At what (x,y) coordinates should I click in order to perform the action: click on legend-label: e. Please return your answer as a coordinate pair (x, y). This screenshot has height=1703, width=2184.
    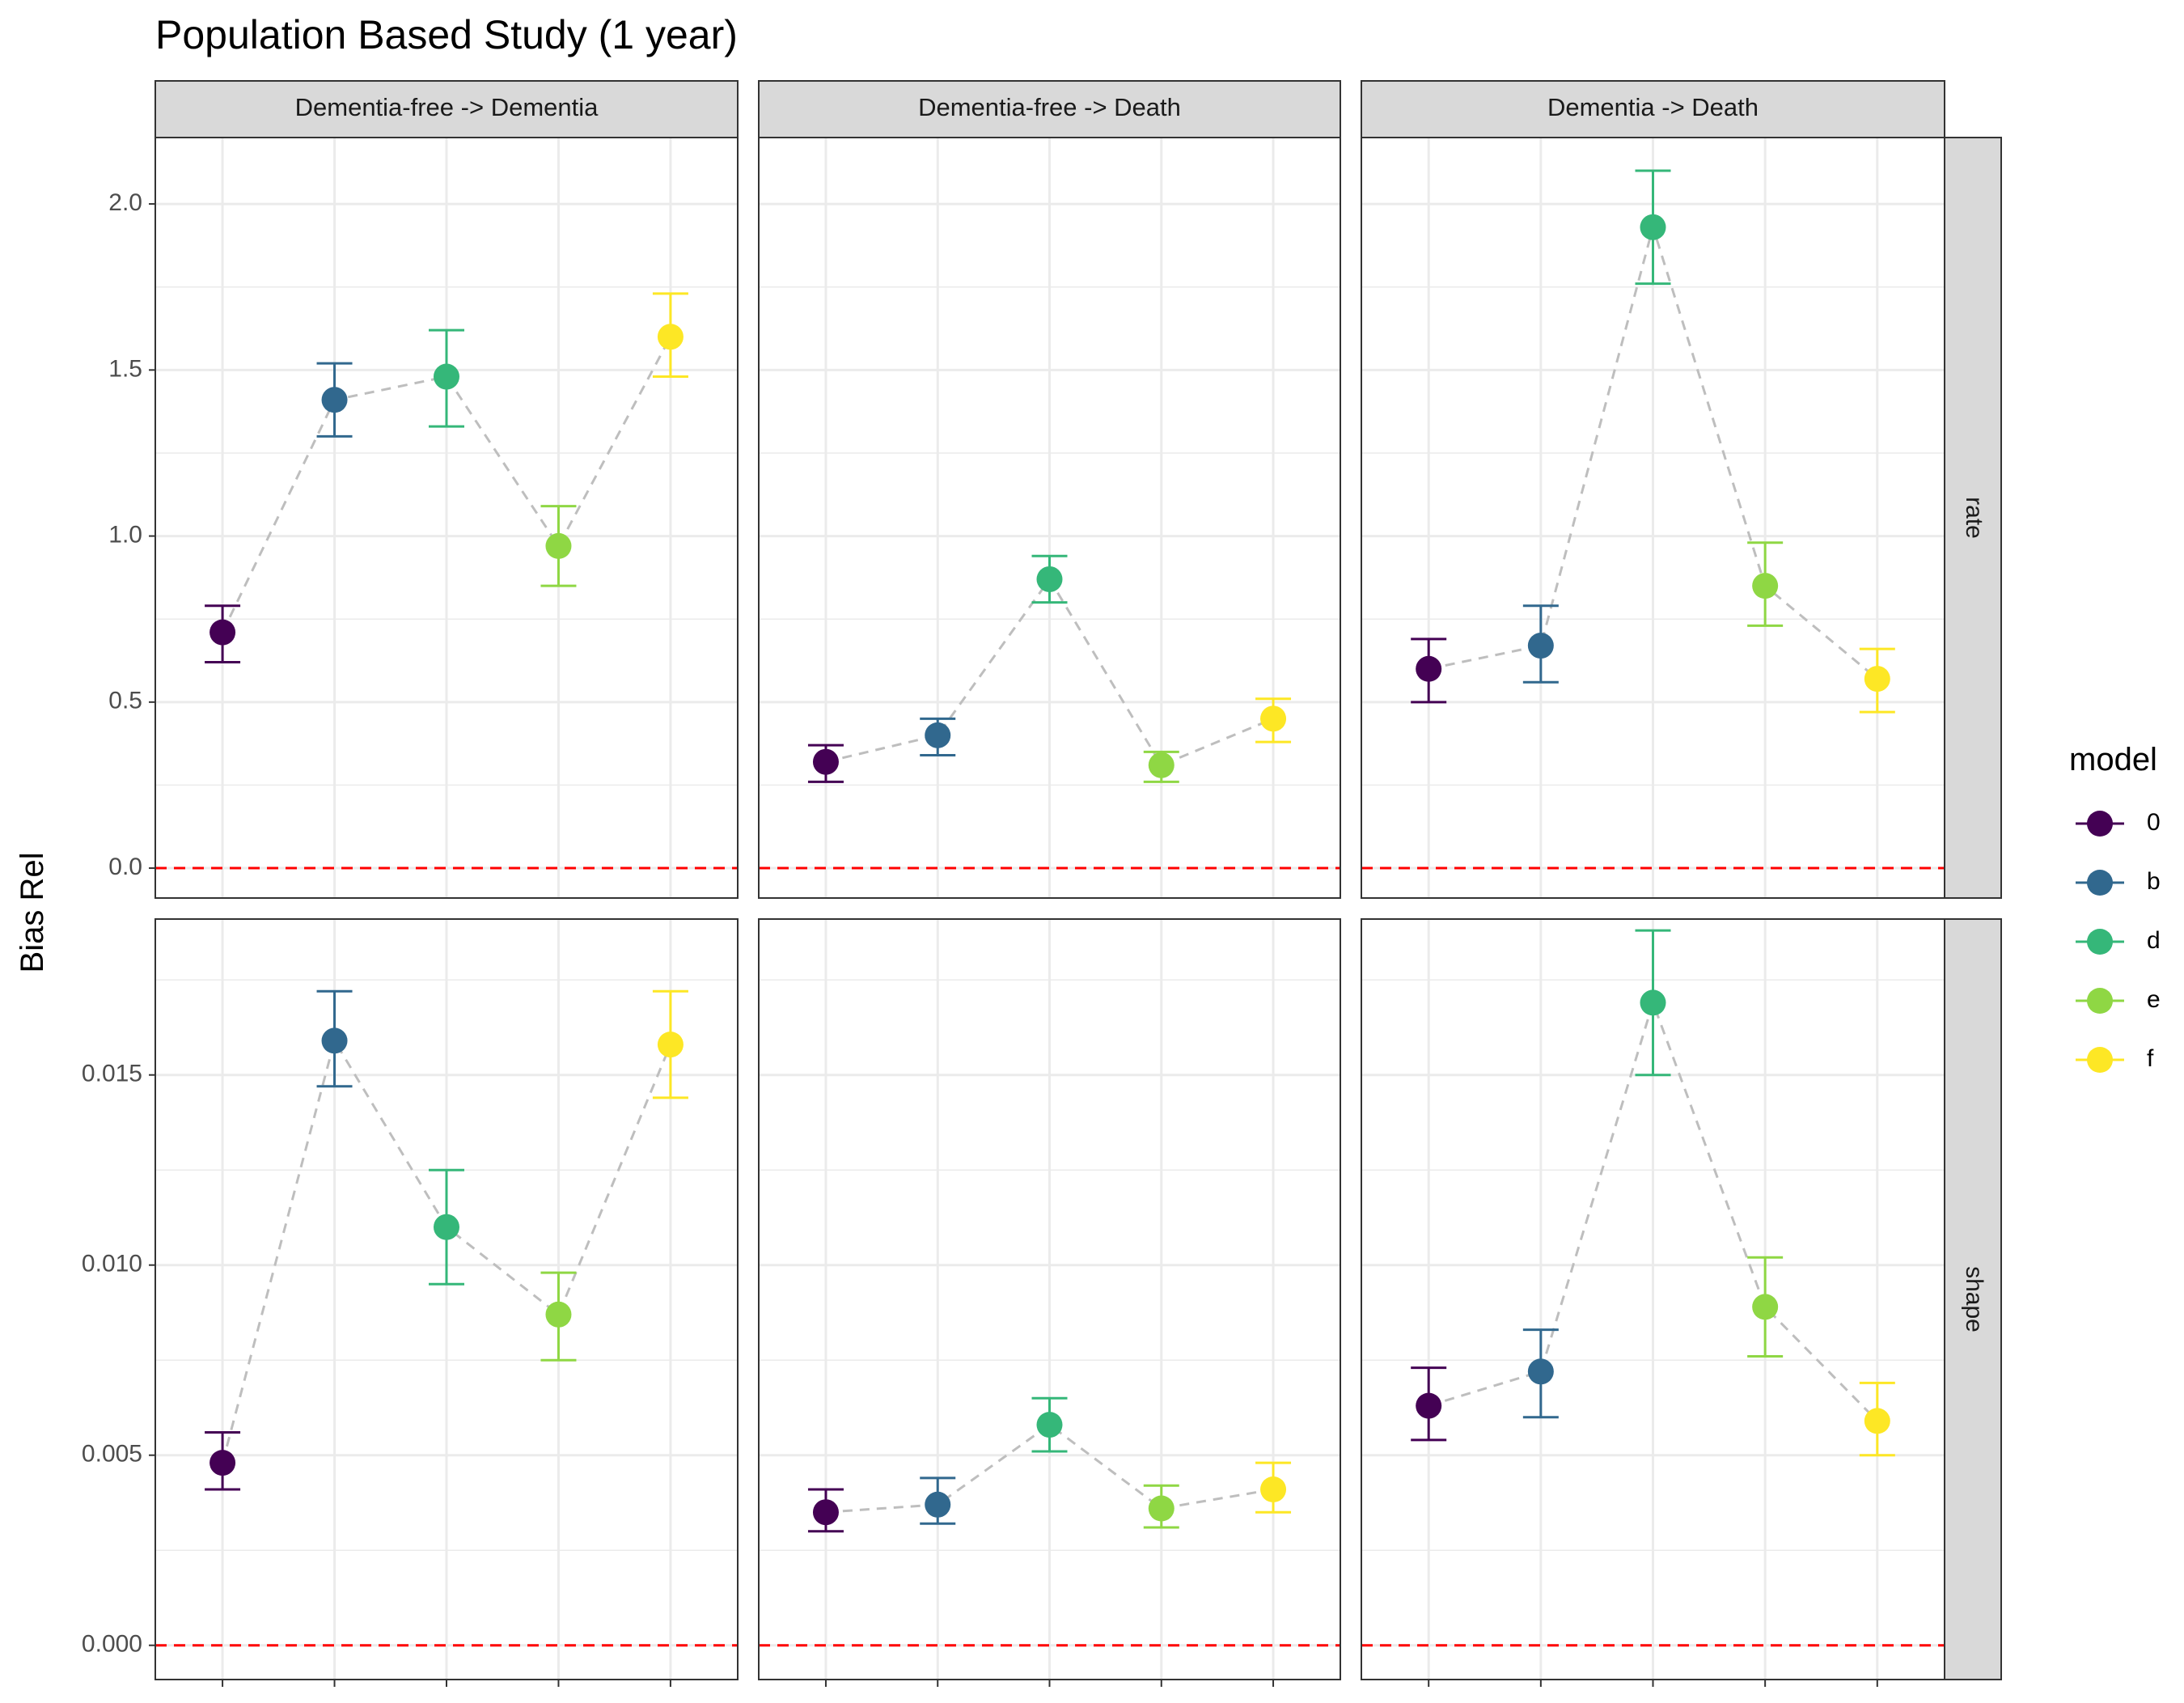
    Looking at the image, I should click on (2154, 999).